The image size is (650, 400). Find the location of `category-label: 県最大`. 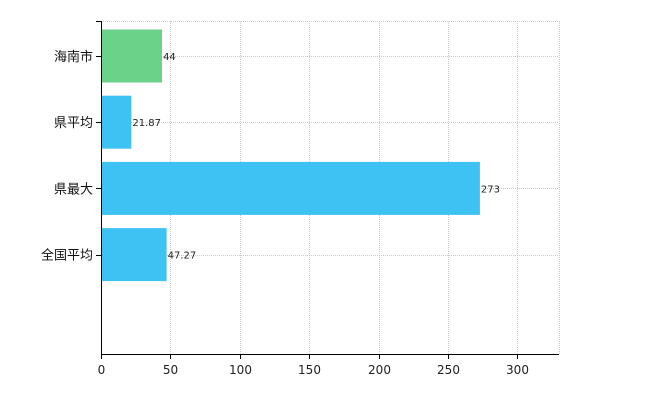

category-label: 県最大 is located at coordinates (73, 189).